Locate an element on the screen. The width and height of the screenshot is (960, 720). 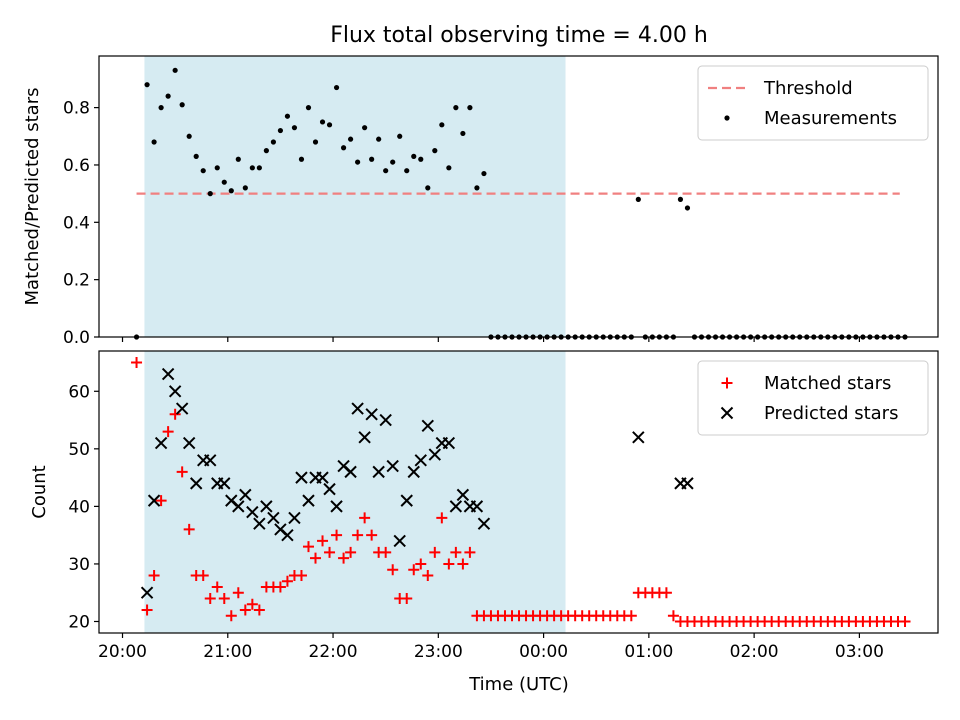
x-tick-label: 20:00 is located at coordinates (122, 652).